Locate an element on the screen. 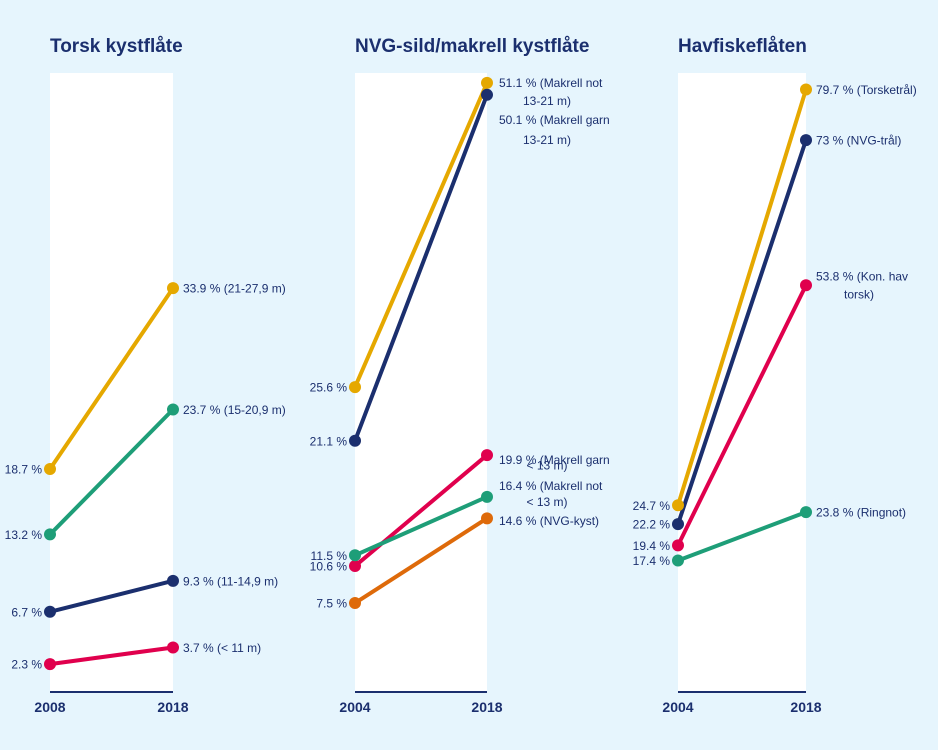  panel-2-start-value-label: 21.1 % is located at coordinates (329, 441).